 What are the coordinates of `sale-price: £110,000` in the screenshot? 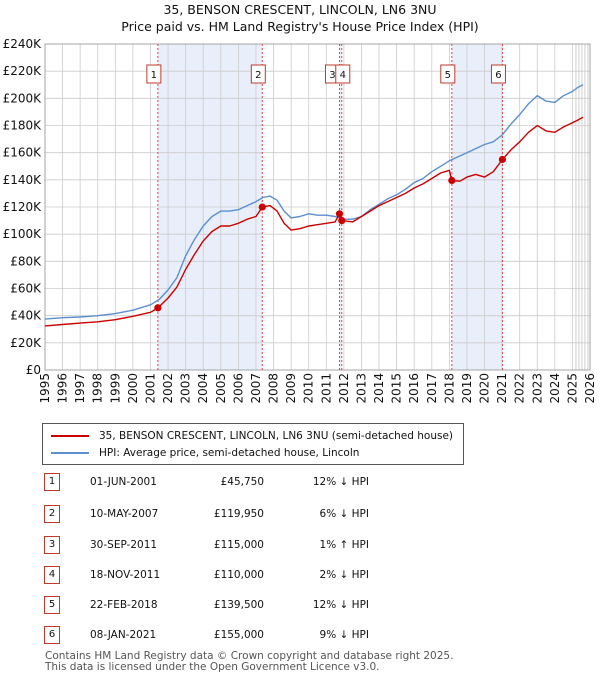 It's located at (238, 575).